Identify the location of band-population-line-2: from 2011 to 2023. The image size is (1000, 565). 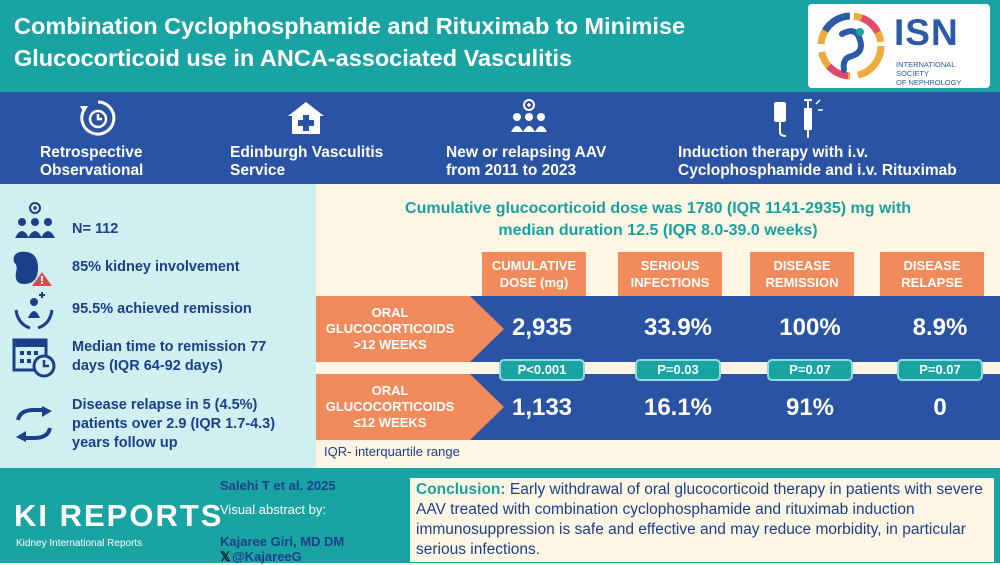
(511, 170).